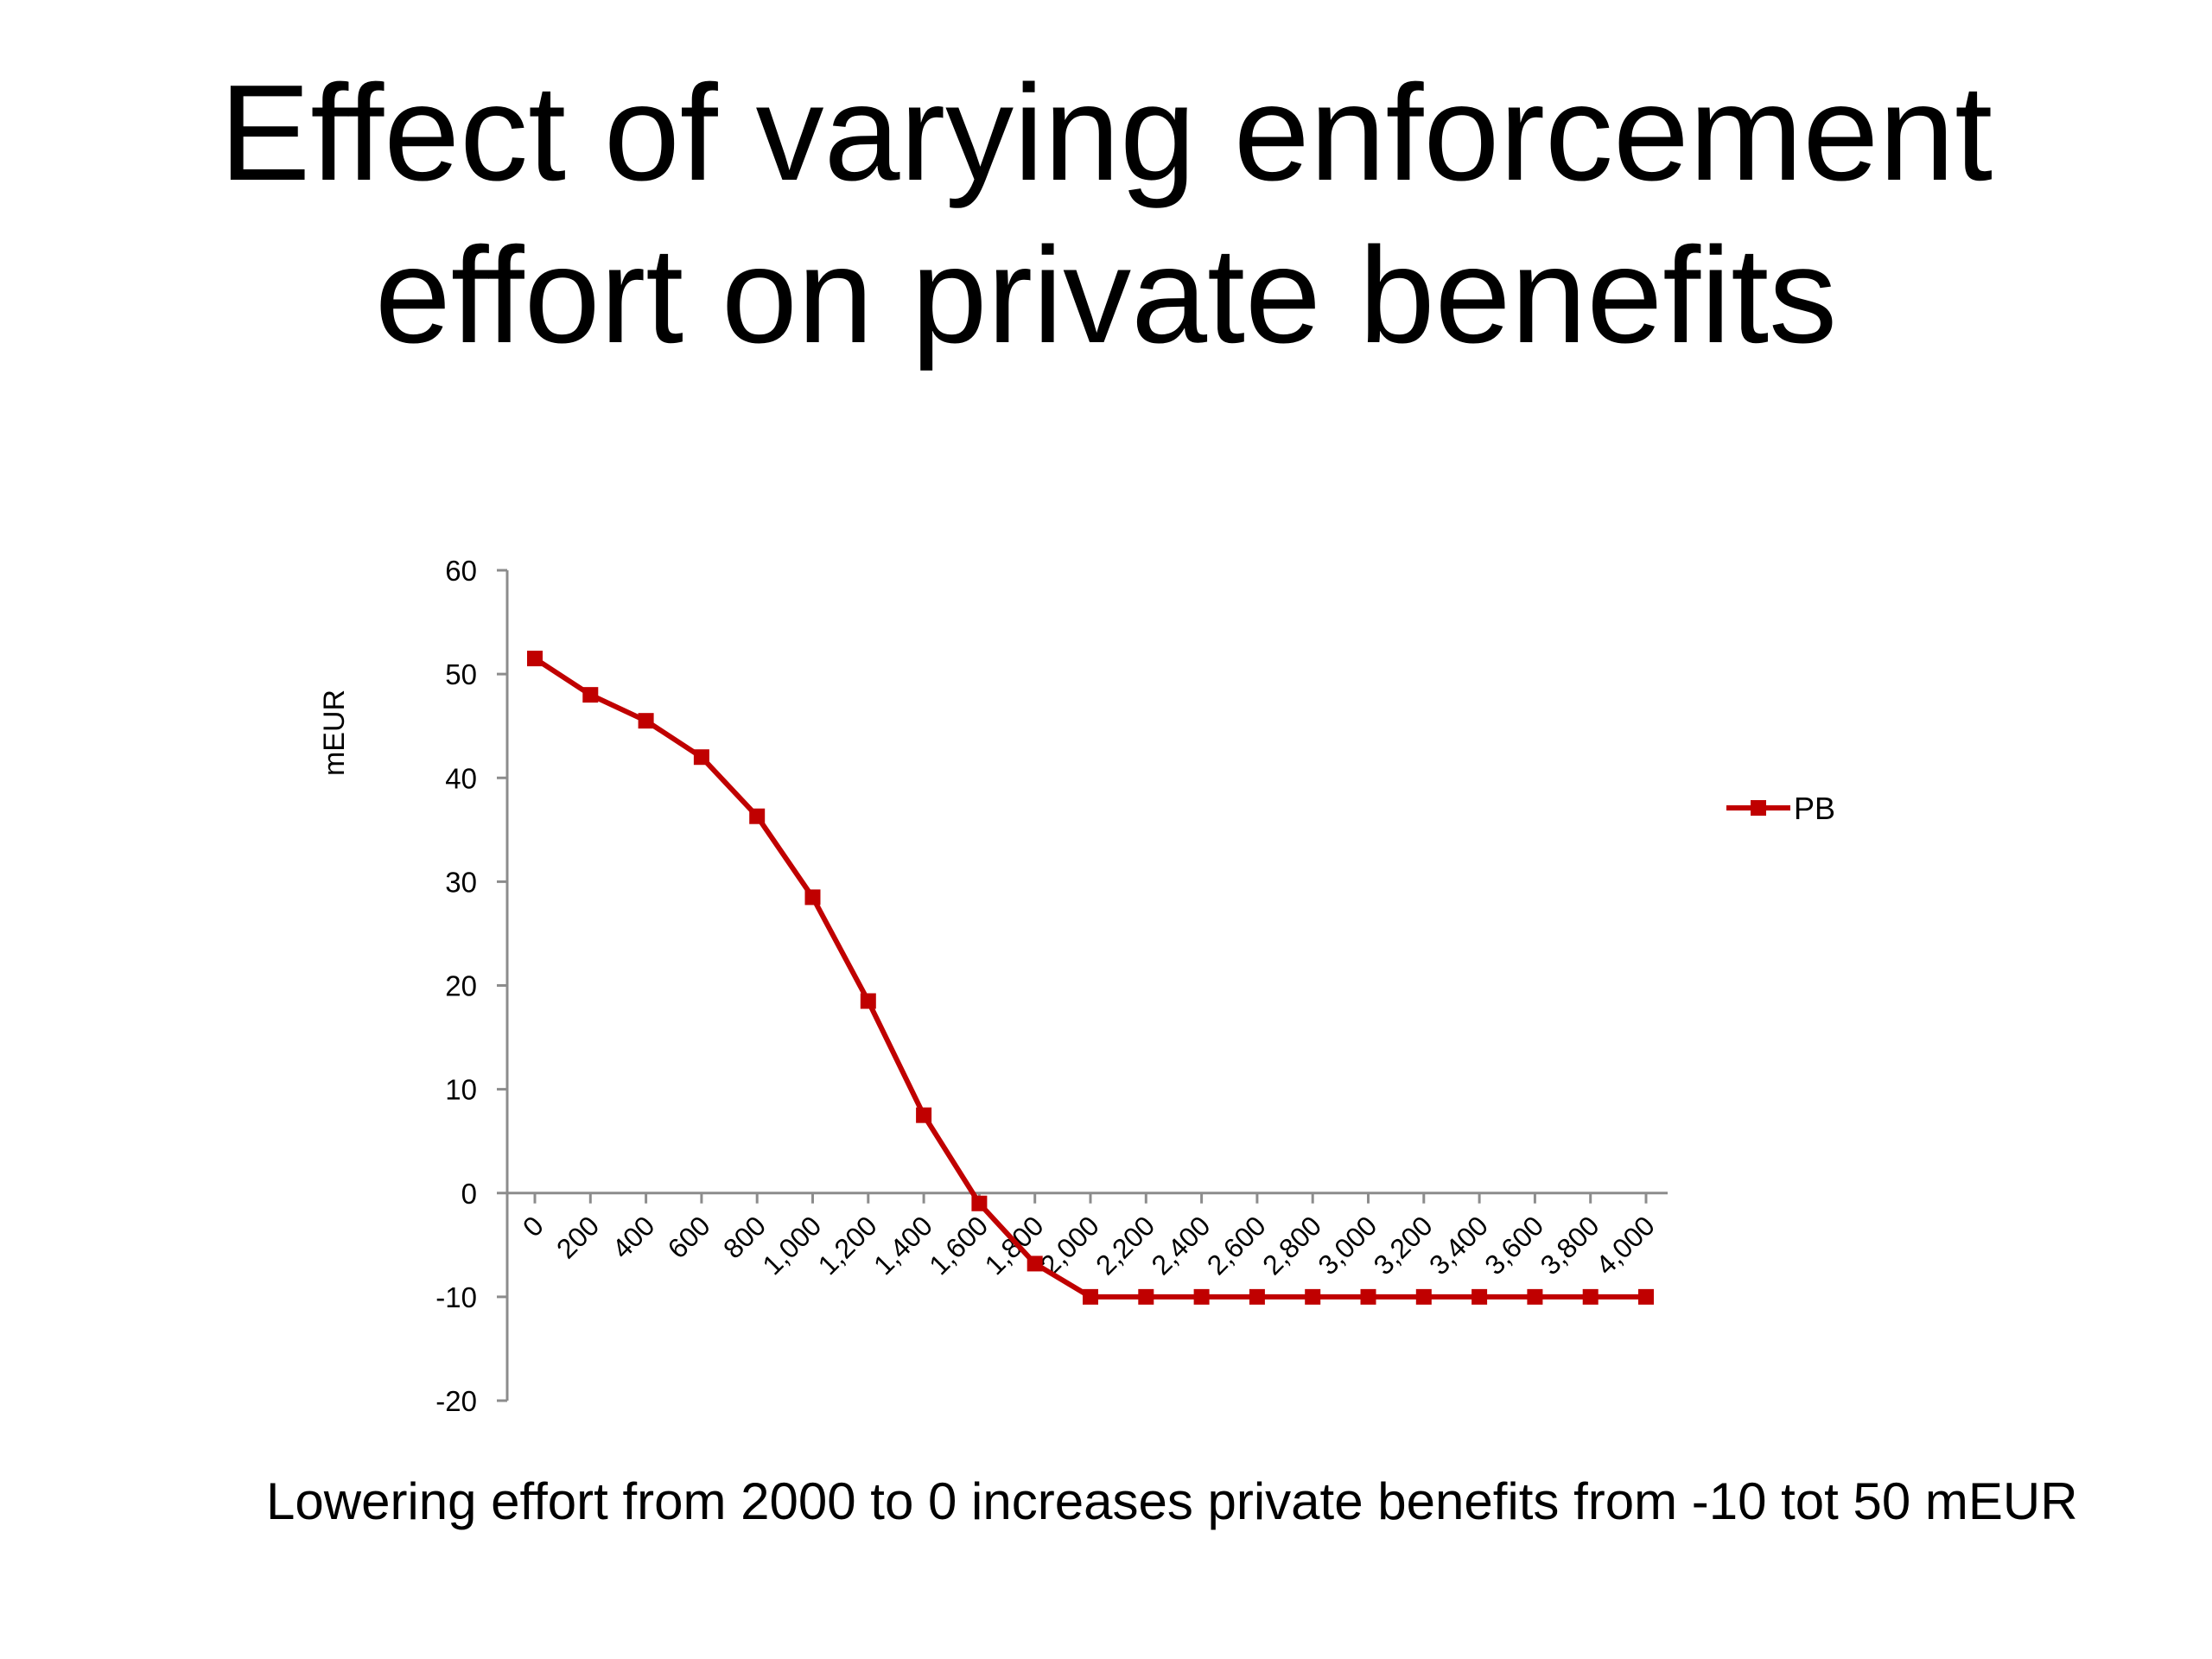  I want to click on x-tick-label: 3,800, so click(1570, 1245).